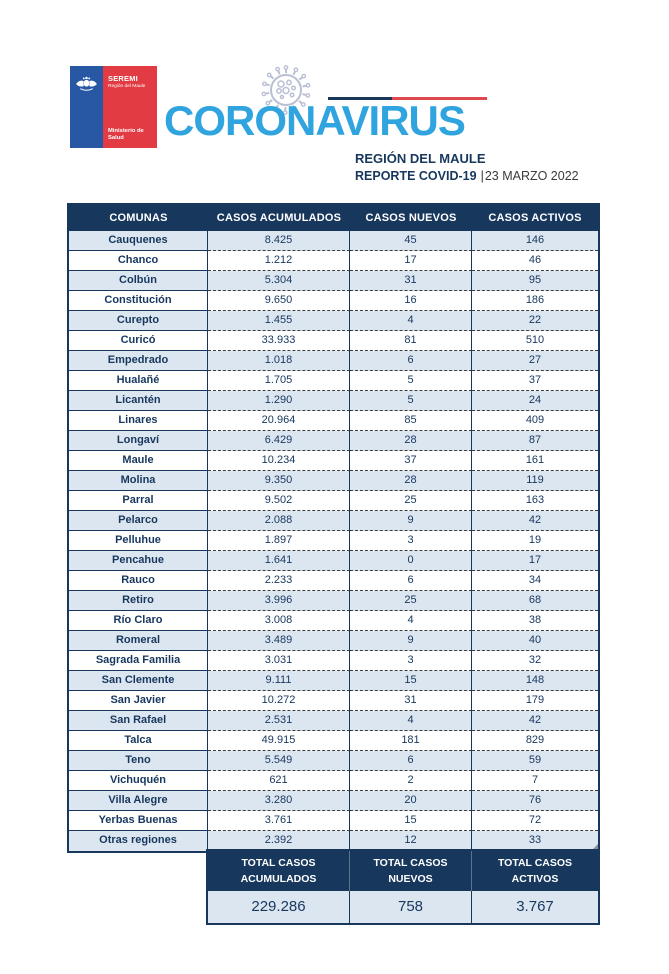  I want to click on value-cell: 2.531, so click(279, 721).